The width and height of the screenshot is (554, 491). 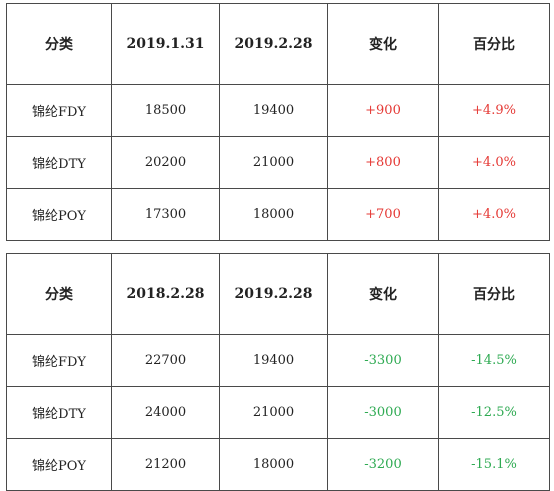 What do you see at coordinates (494, 465) in the screenshot?
I see `cell-percent: -15.1%` at bounding box center [494, 465].